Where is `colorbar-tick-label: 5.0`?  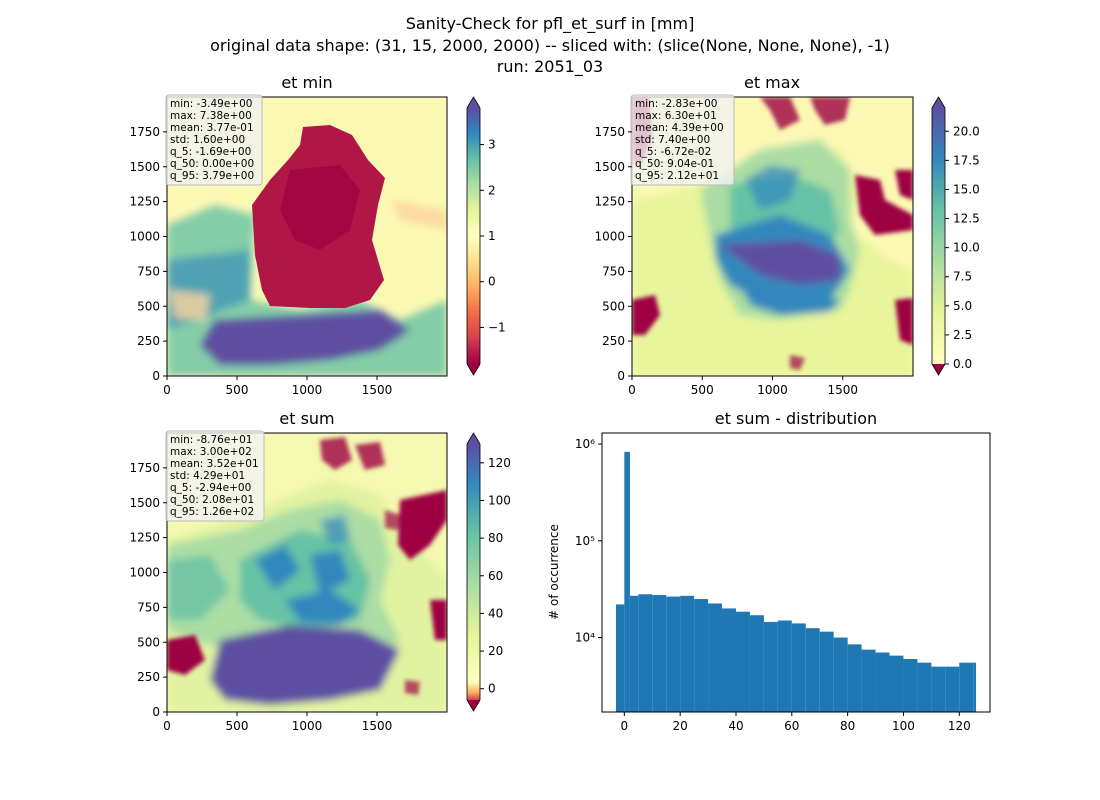
colorbar-tick-label: 5.0 is located at coordinates (962, 306).